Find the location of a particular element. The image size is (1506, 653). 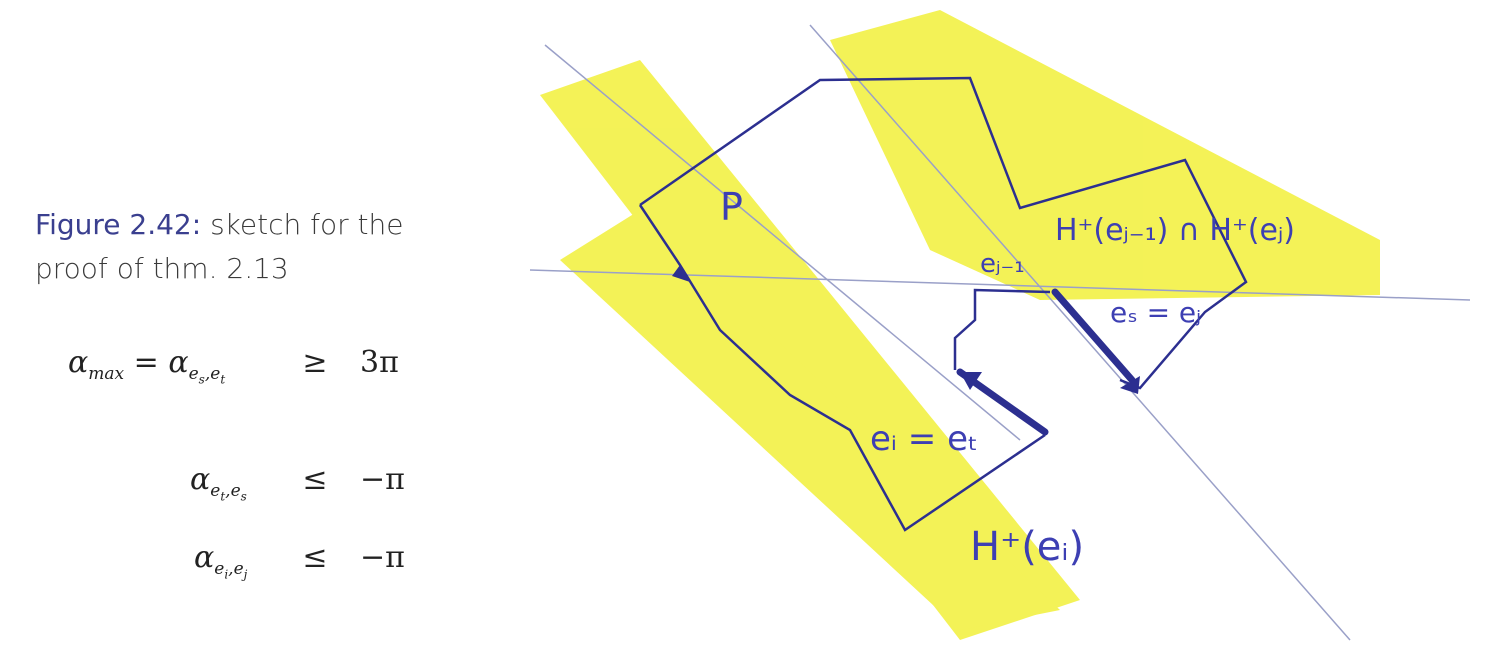

label-ej-minus-1: eⱼ₋₁ is located at coordinates (1002, 264).